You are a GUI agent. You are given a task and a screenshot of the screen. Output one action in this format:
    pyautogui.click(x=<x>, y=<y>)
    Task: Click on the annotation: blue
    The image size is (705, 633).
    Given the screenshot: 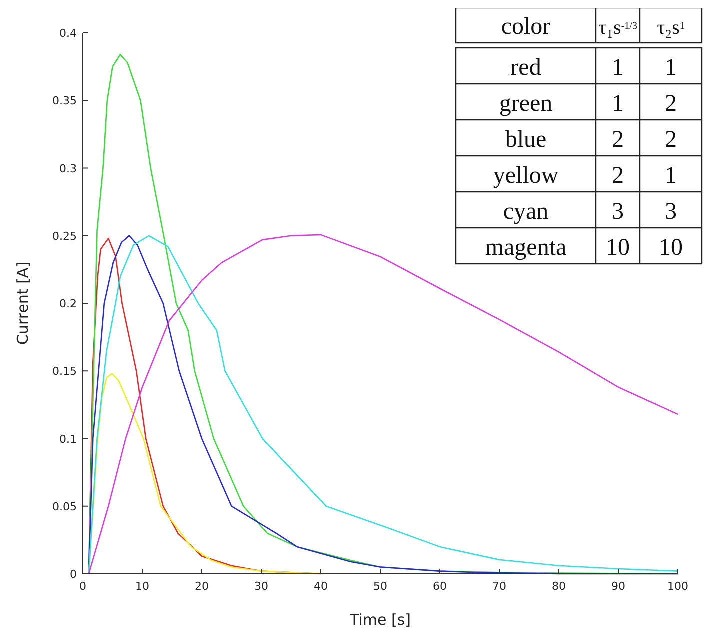 What is the action you would take?
    pyautogui.click(x=526, y=140)
    